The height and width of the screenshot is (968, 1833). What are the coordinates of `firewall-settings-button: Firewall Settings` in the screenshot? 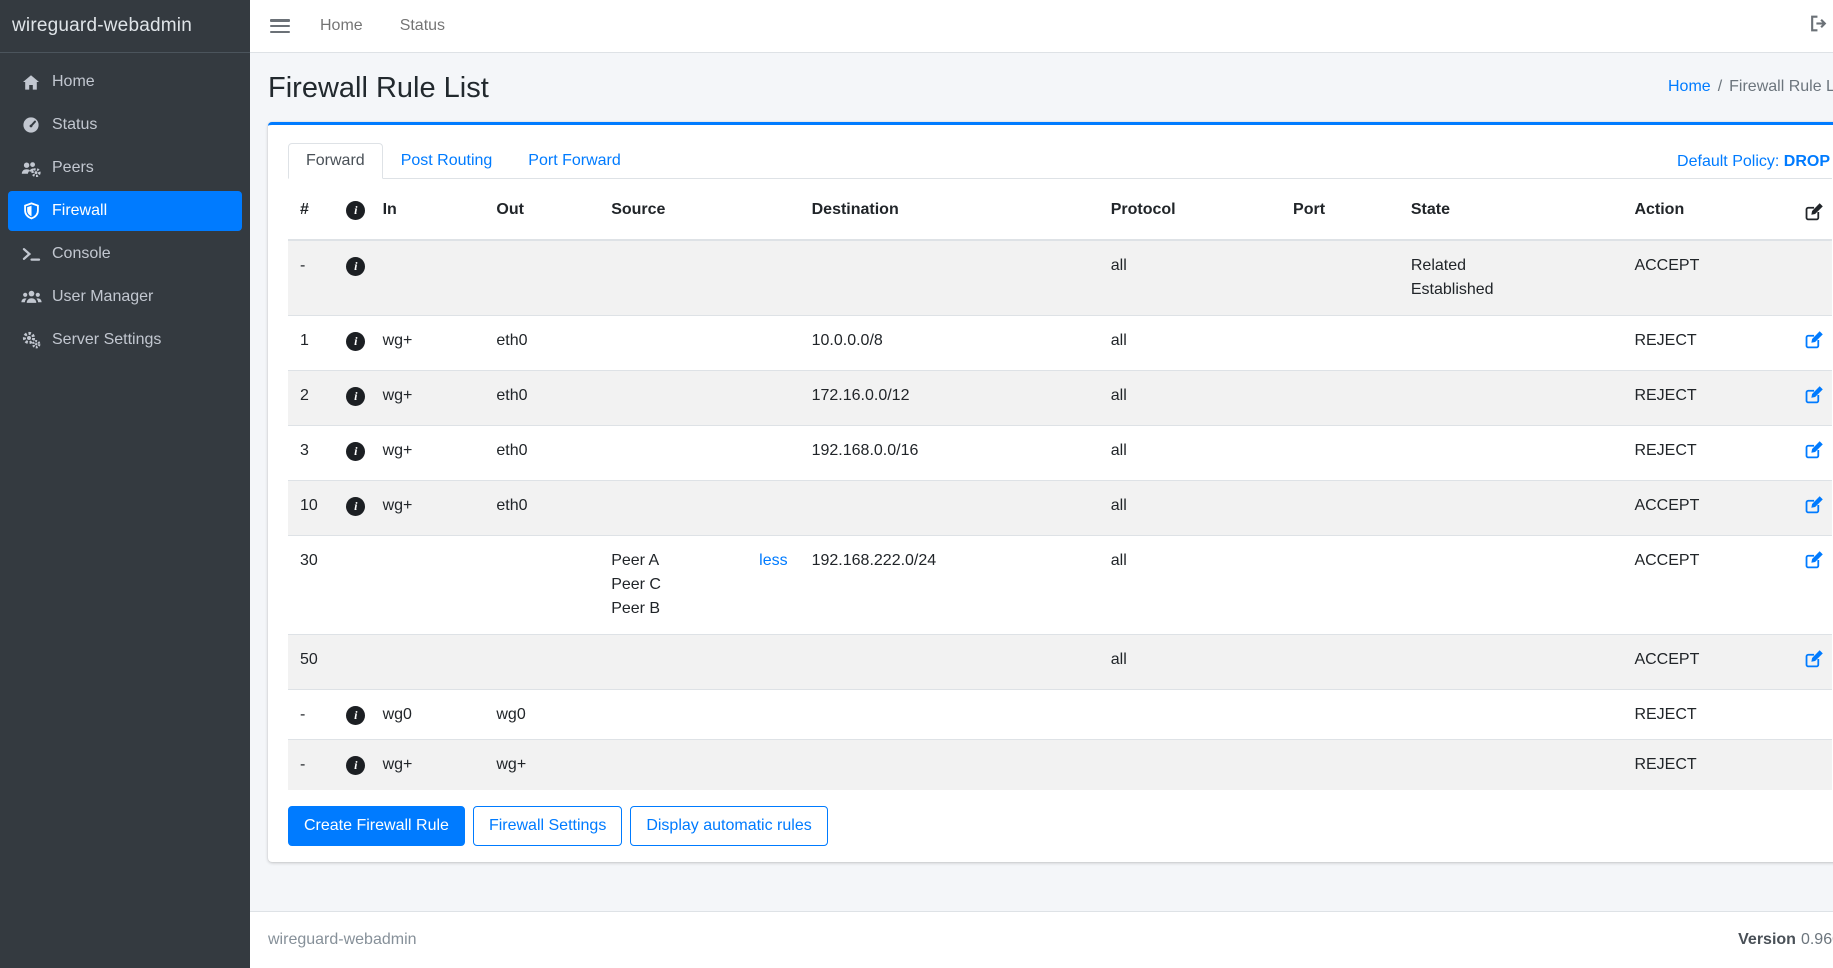 It's located at (547, 825).